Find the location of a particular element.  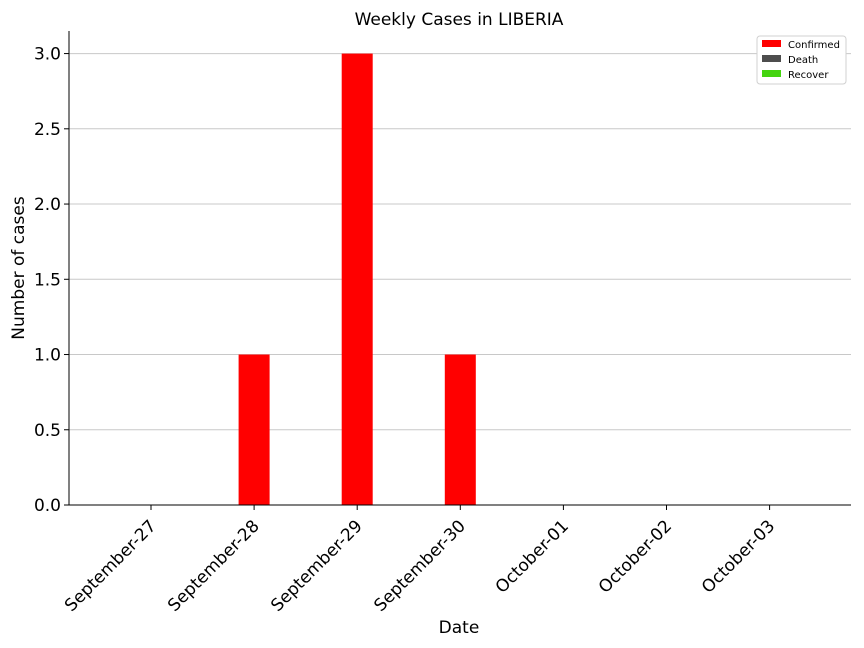

y-tick-label: 2.0 is located at coordinates (47, 205).